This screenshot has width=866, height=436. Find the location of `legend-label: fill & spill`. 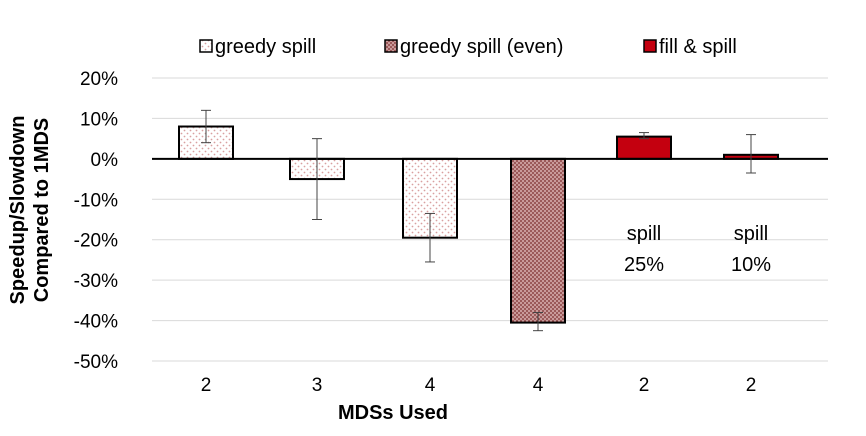

legend-label: fill & spill is located at coordinates (698, 47).